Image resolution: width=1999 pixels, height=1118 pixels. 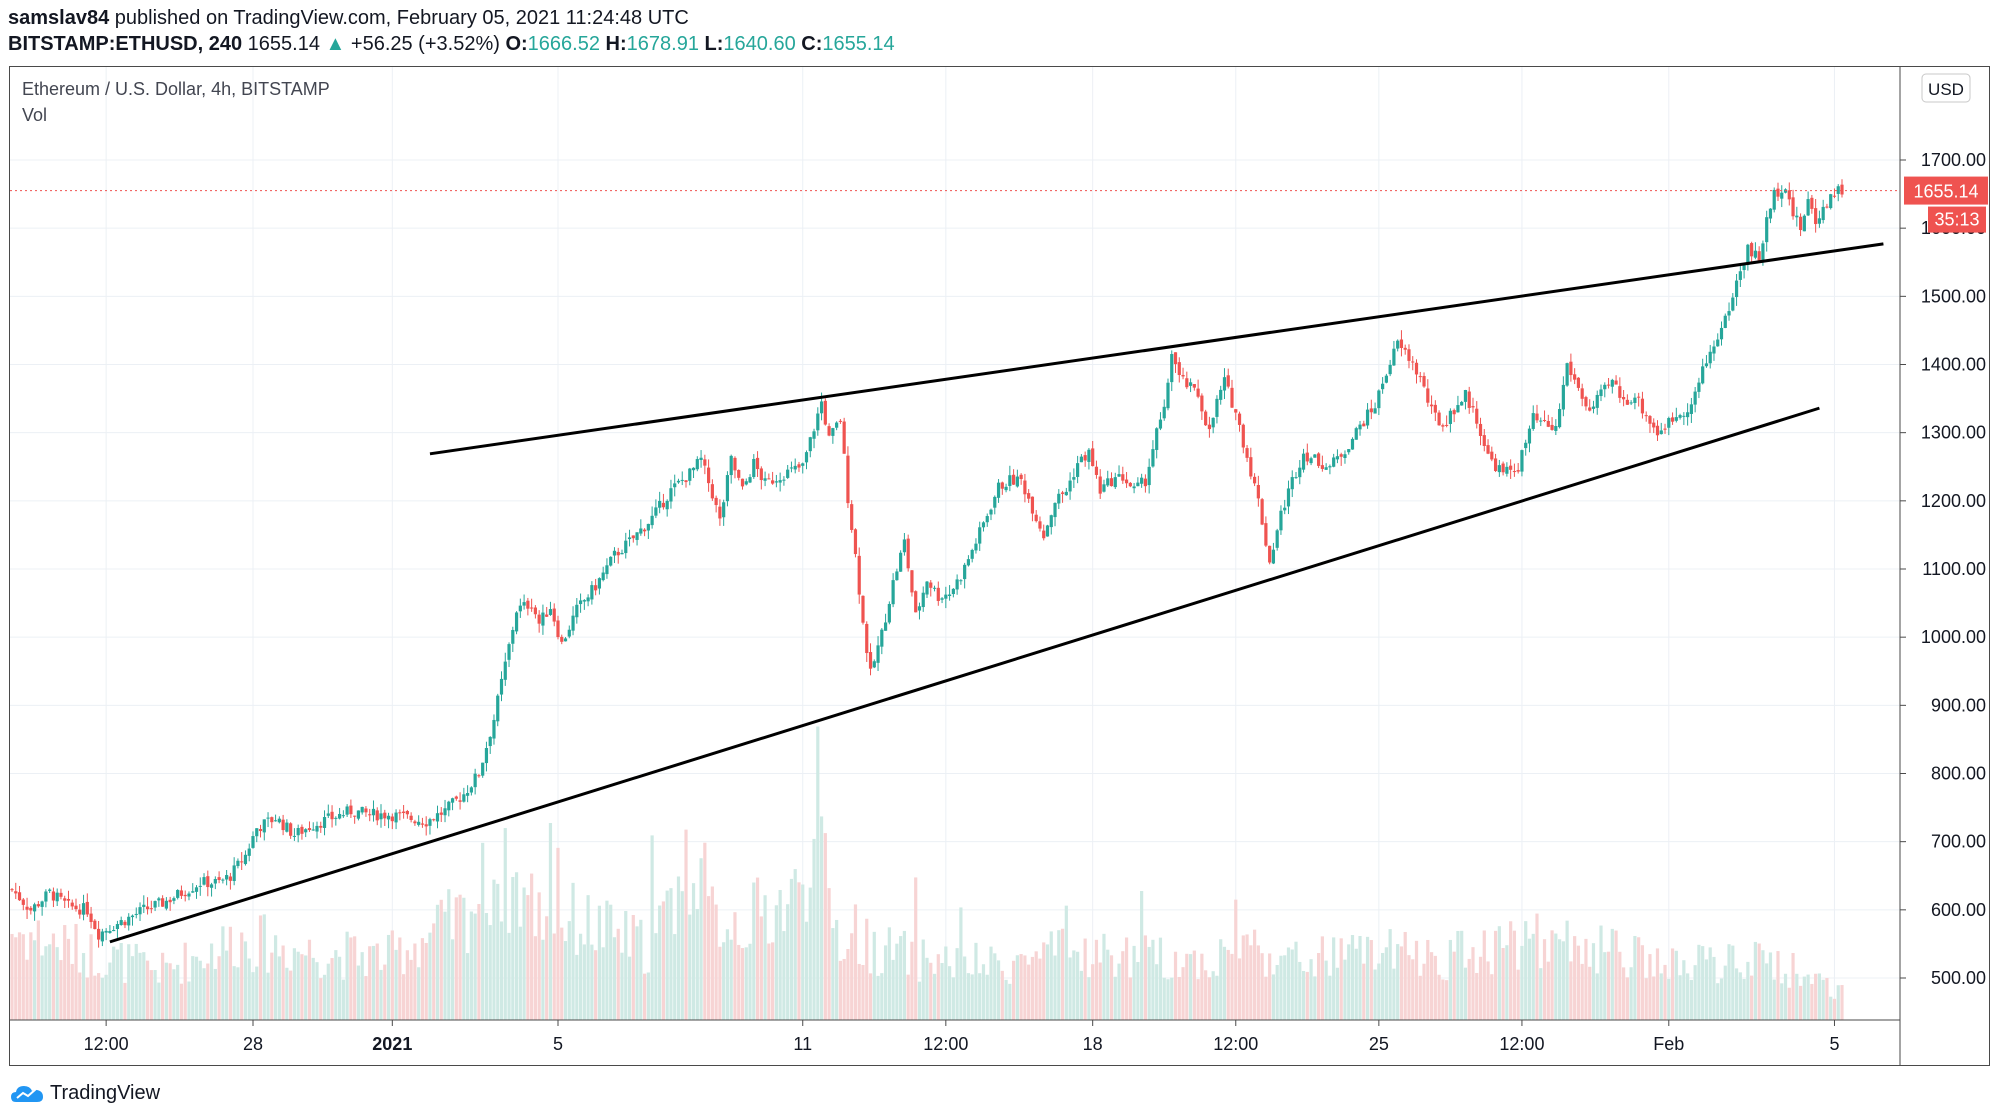 What do you see at coordinates (85, 1093) in the screenshot?
I see `tradingview-brand: TradingView` at bounding box center [85, 1093].